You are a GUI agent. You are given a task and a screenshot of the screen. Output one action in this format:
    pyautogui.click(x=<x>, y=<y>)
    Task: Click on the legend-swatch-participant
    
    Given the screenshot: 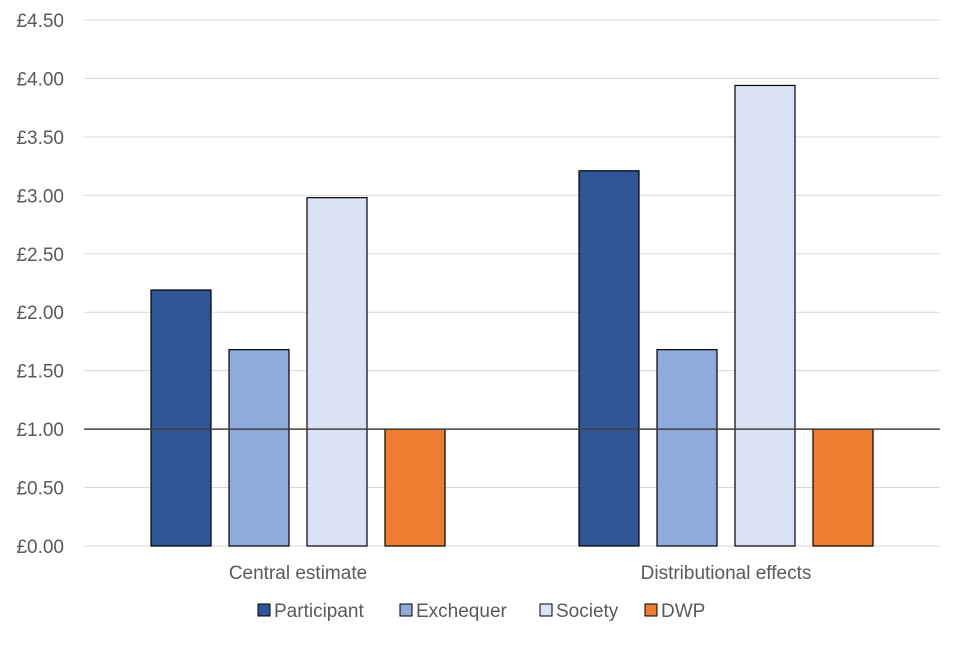 What is the action you would take?
    pyautogui.click(x=264, y=610)
    